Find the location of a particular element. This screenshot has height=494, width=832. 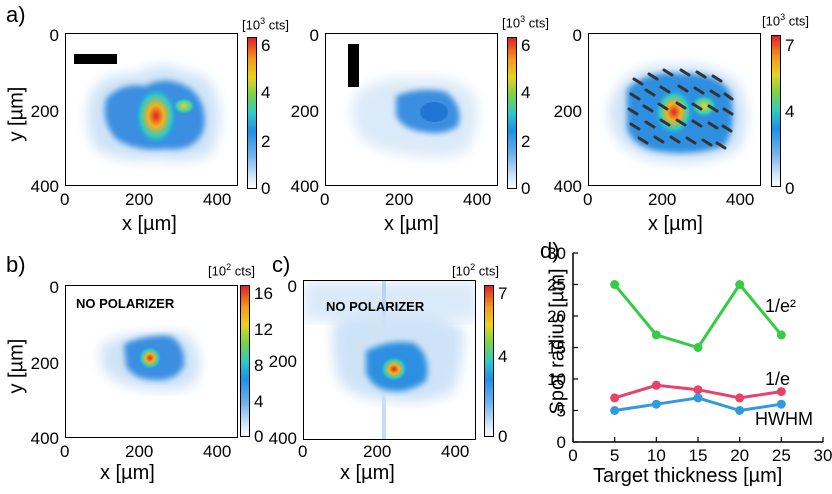

series-label: 1/e² is located at coordinates (780, 306).